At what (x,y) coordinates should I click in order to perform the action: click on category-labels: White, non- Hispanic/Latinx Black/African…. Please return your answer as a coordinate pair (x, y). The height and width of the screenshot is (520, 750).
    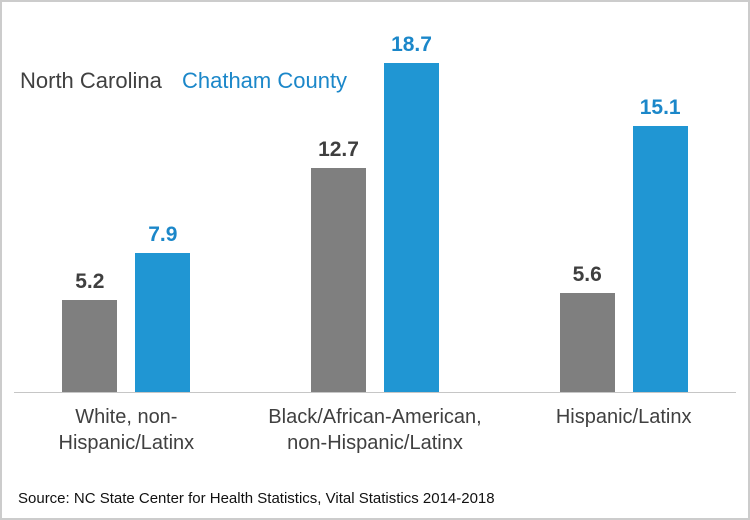
    Looking at the image, I should click on (375, 430).